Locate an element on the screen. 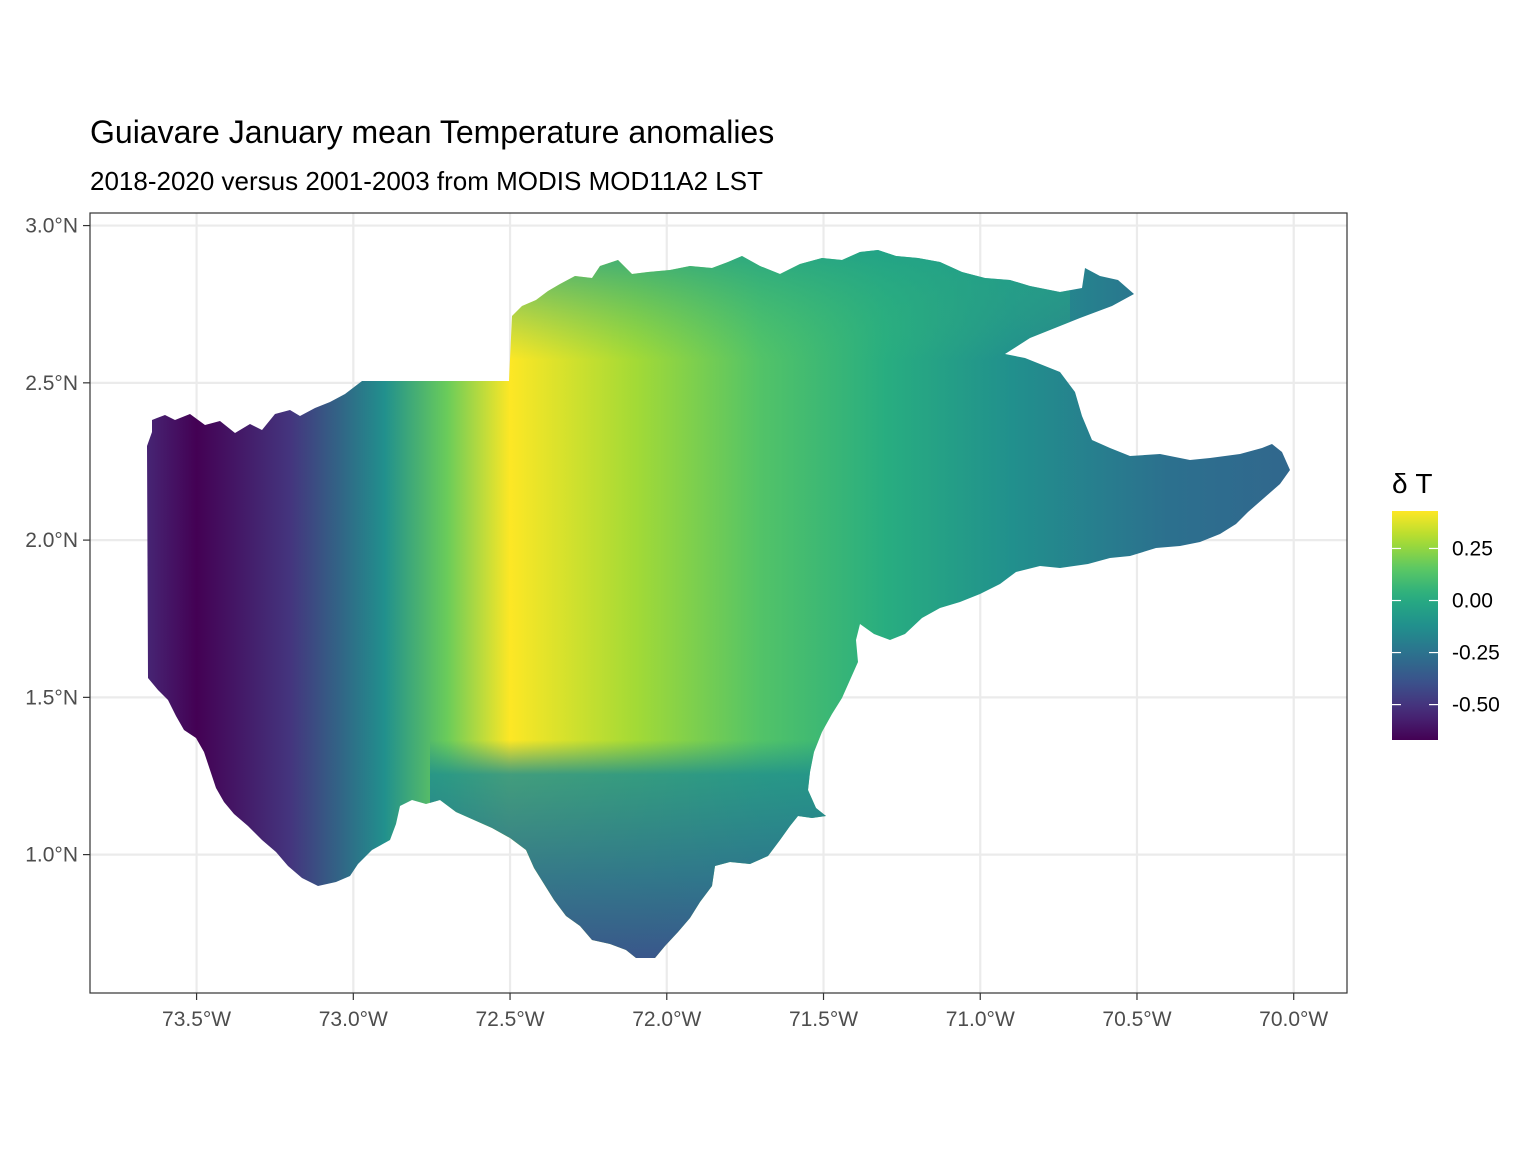 Image resolution: width=1536 pixels, height=1152 pixels. x-tick-label: 70.5°W is located at coordinates (1136, 1019).